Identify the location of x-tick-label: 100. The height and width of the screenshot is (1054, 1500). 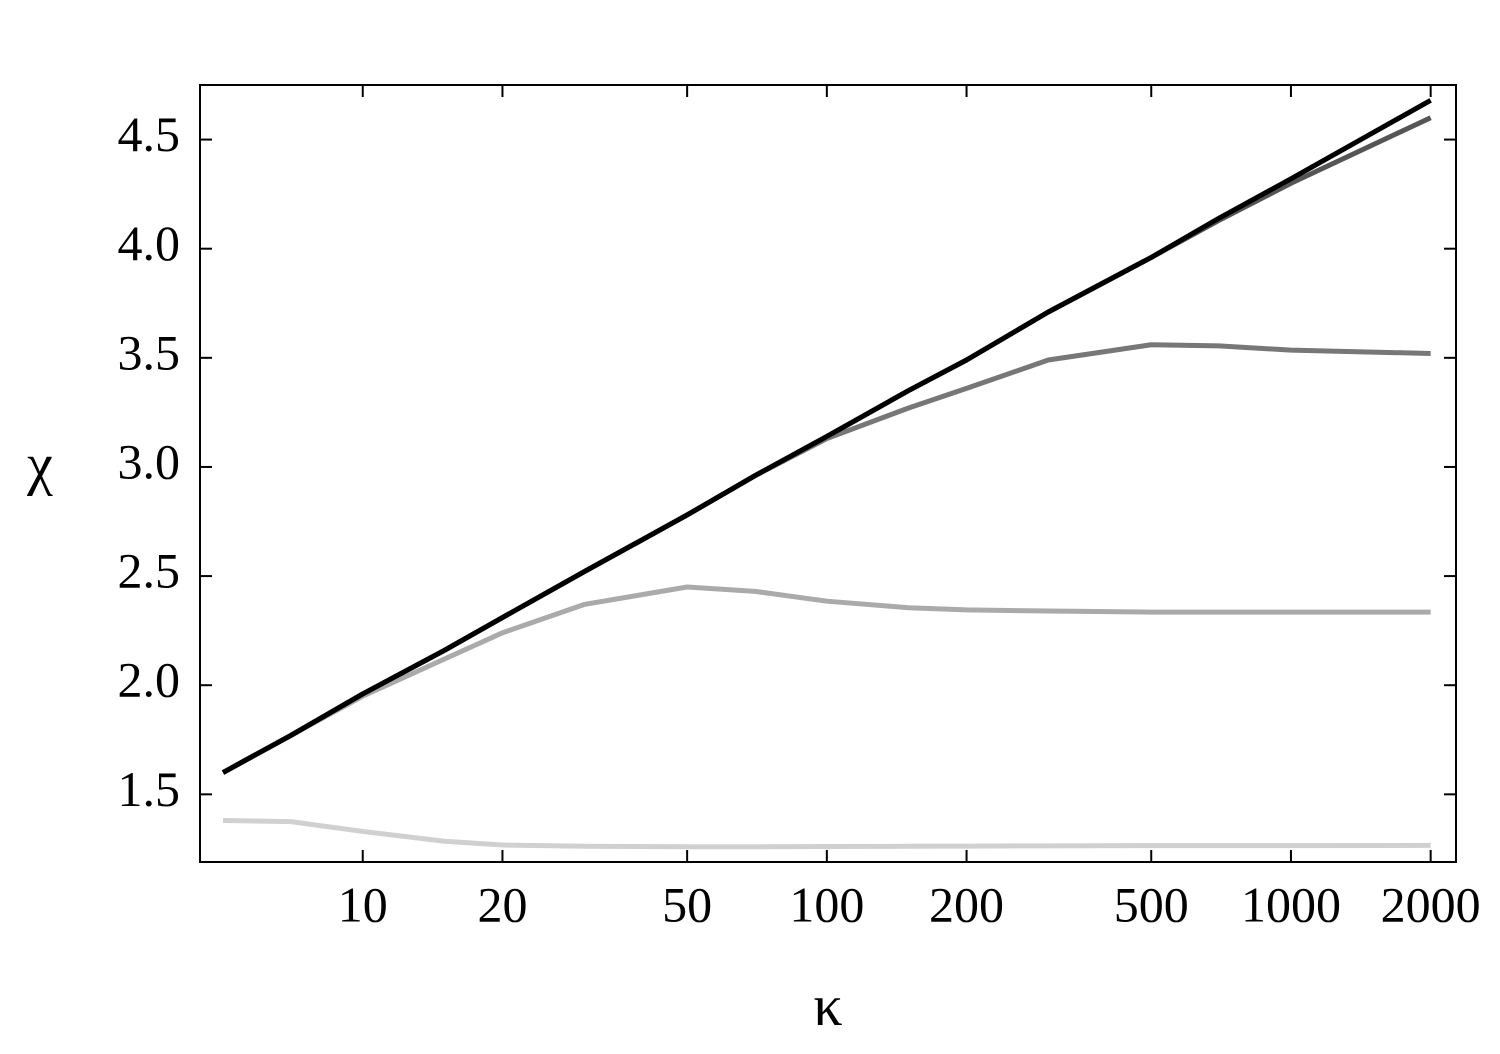
(826, 904).